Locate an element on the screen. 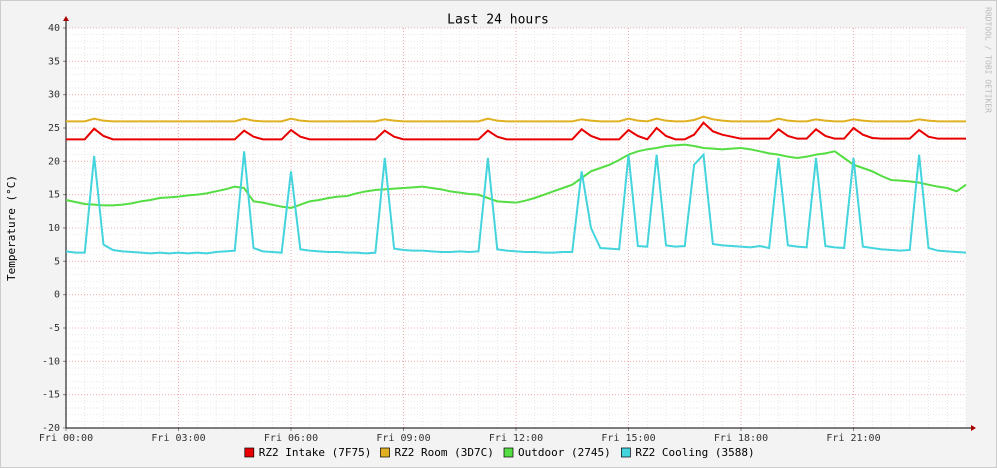 Image resolution: width=997 pixels, height=468 pixels. legend-label: RZ2 Cooling (3588) is located at coordinates (694, 452).